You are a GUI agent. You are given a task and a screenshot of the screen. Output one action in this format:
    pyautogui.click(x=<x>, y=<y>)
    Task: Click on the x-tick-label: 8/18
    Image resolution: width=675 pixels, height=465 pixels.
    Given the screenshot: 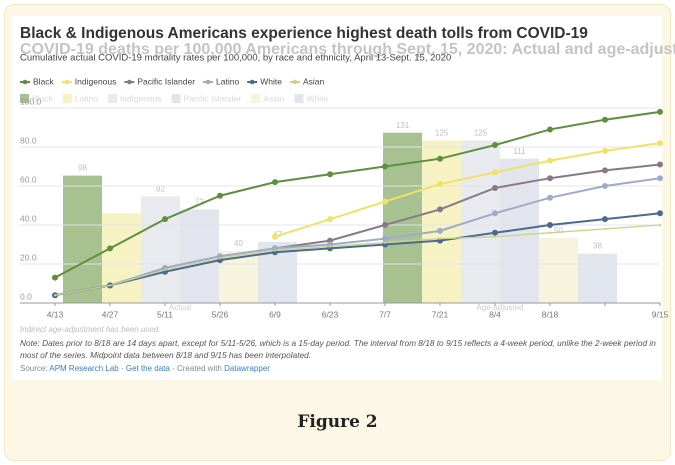 What is the action you would take?
    pyautogui.click(x=550, y=314)
    